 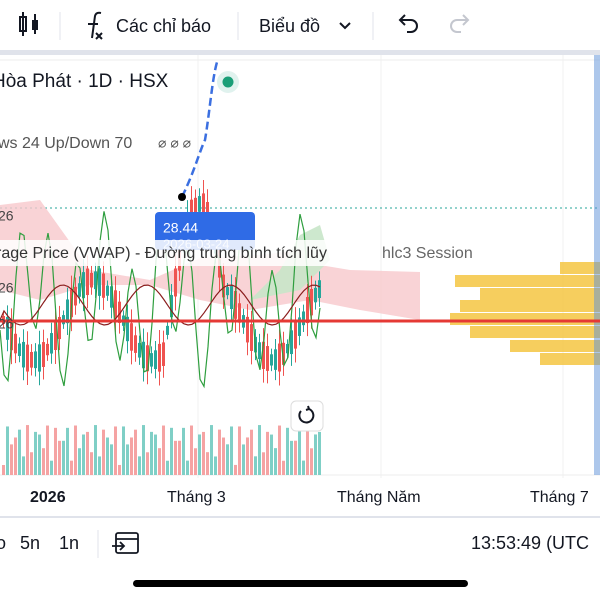 What do you see at coordinates (199, 129) in the screenshot?
I see `projection-line` at bounding box center [199, 129].